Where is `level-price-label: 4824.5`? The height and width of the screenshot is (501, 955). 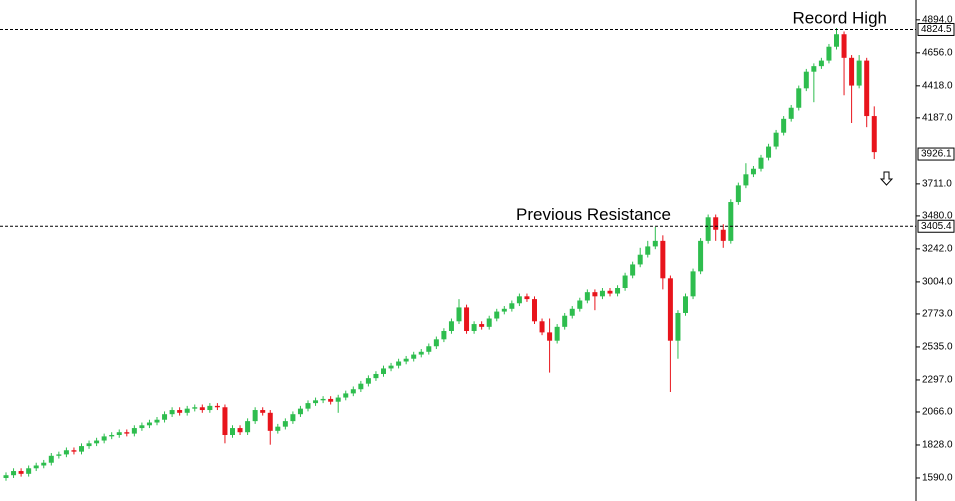
level-price-label: 4824.5 is located at coordinates (936, 29).